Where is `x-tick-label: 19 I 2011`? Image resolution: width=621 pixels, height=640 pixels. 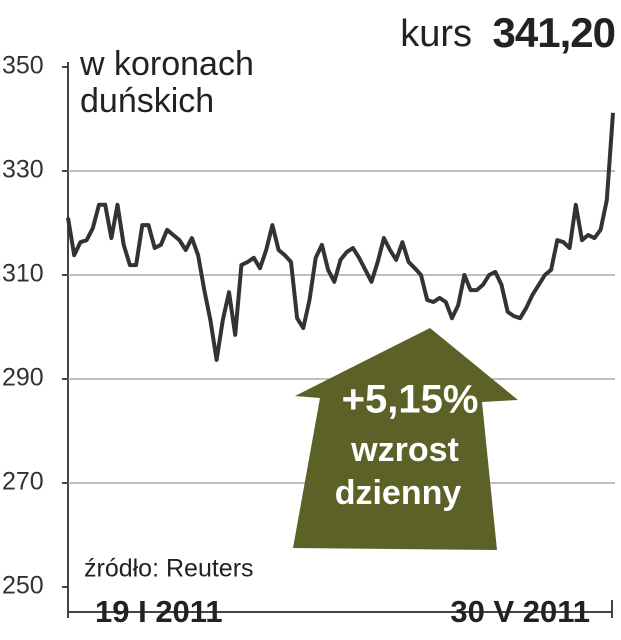
x-tick-label: 19 I 2011 is located at coordinates (159, 611).